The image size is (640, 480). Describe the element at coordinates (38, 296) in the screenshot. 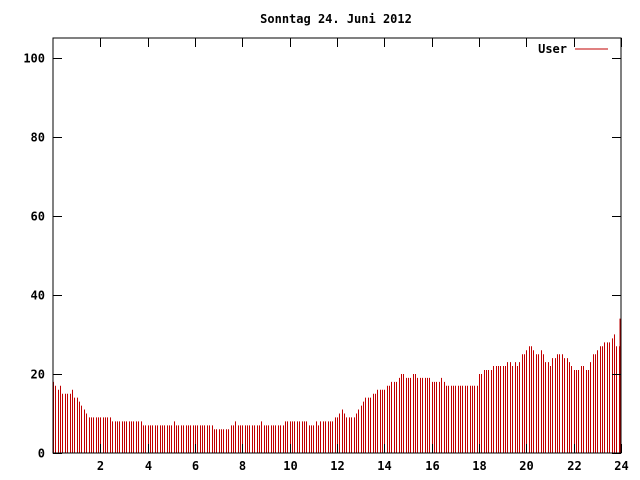

I see `y-tick-label: 40` at that location.